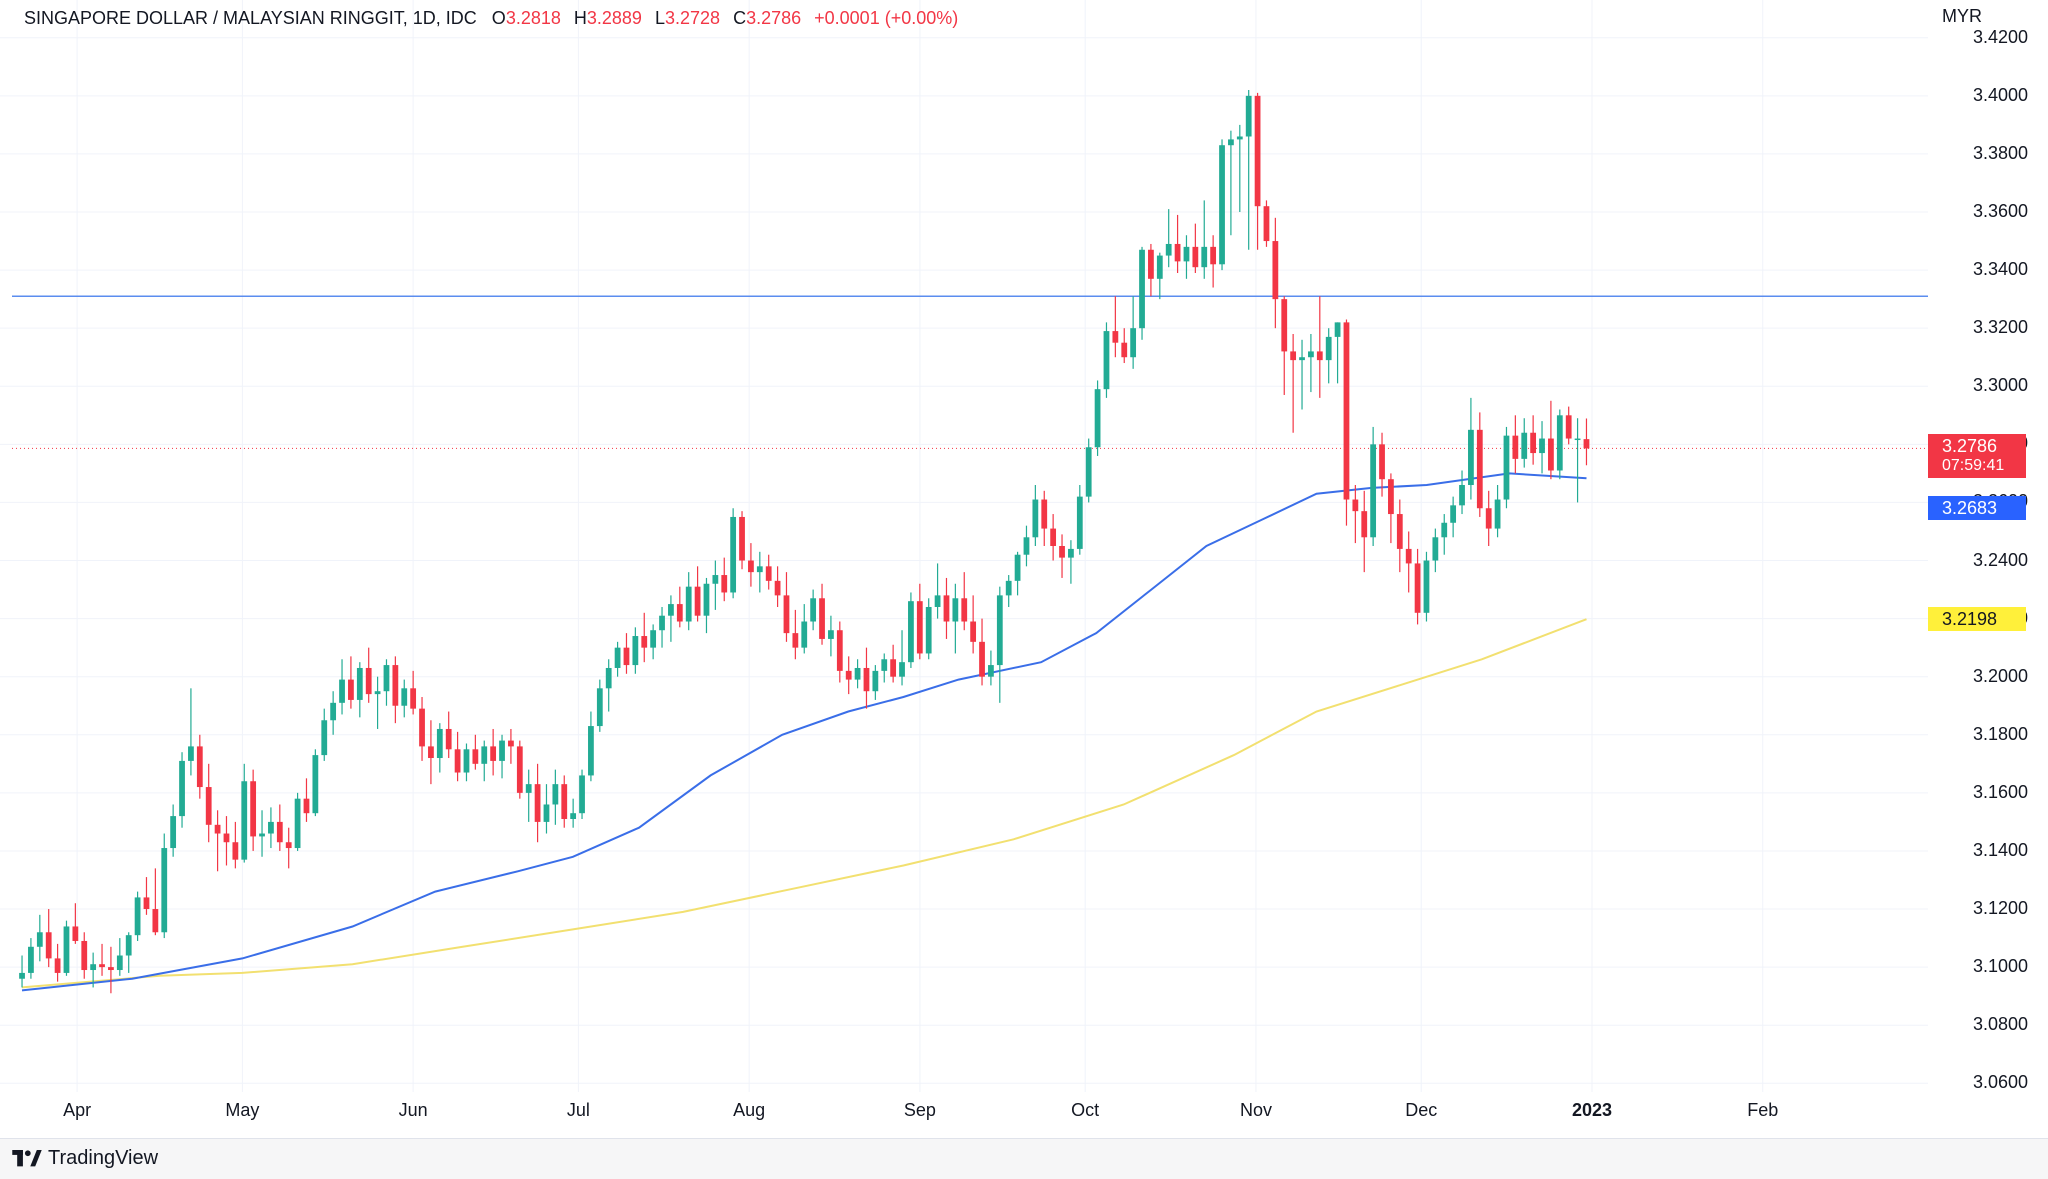 The height and width of the screenshot is (1179, 2048). Describe the element at coordinates (774, 18) in the screenshot. I see `close-value: 3.2786` at that location.